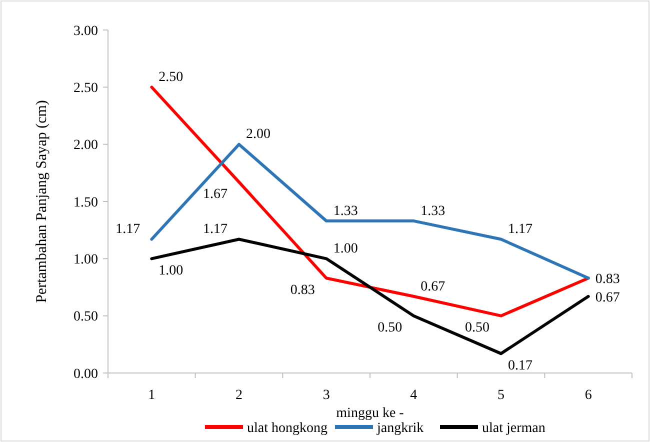 Image resolution: width=650 pixels, height=442 pixels. What do you see at coordinates (42, 201) in the screenshot?
I see `y-axis-title: Pertambahan Panjang Sayap (cm)` at bounding box center [42, 201].